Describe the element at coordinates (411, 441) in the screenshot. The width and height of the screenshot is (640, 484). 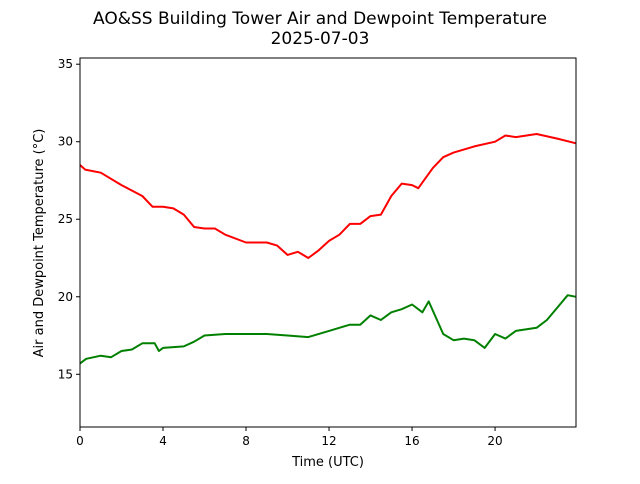
I see `x-tick-label: 16` at that location.